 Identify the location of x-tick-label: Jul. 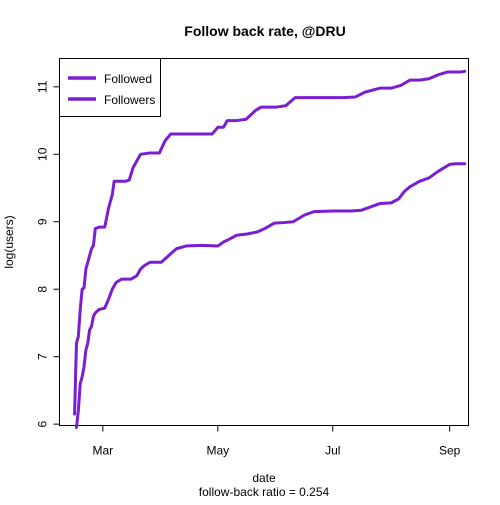
(332, 451).